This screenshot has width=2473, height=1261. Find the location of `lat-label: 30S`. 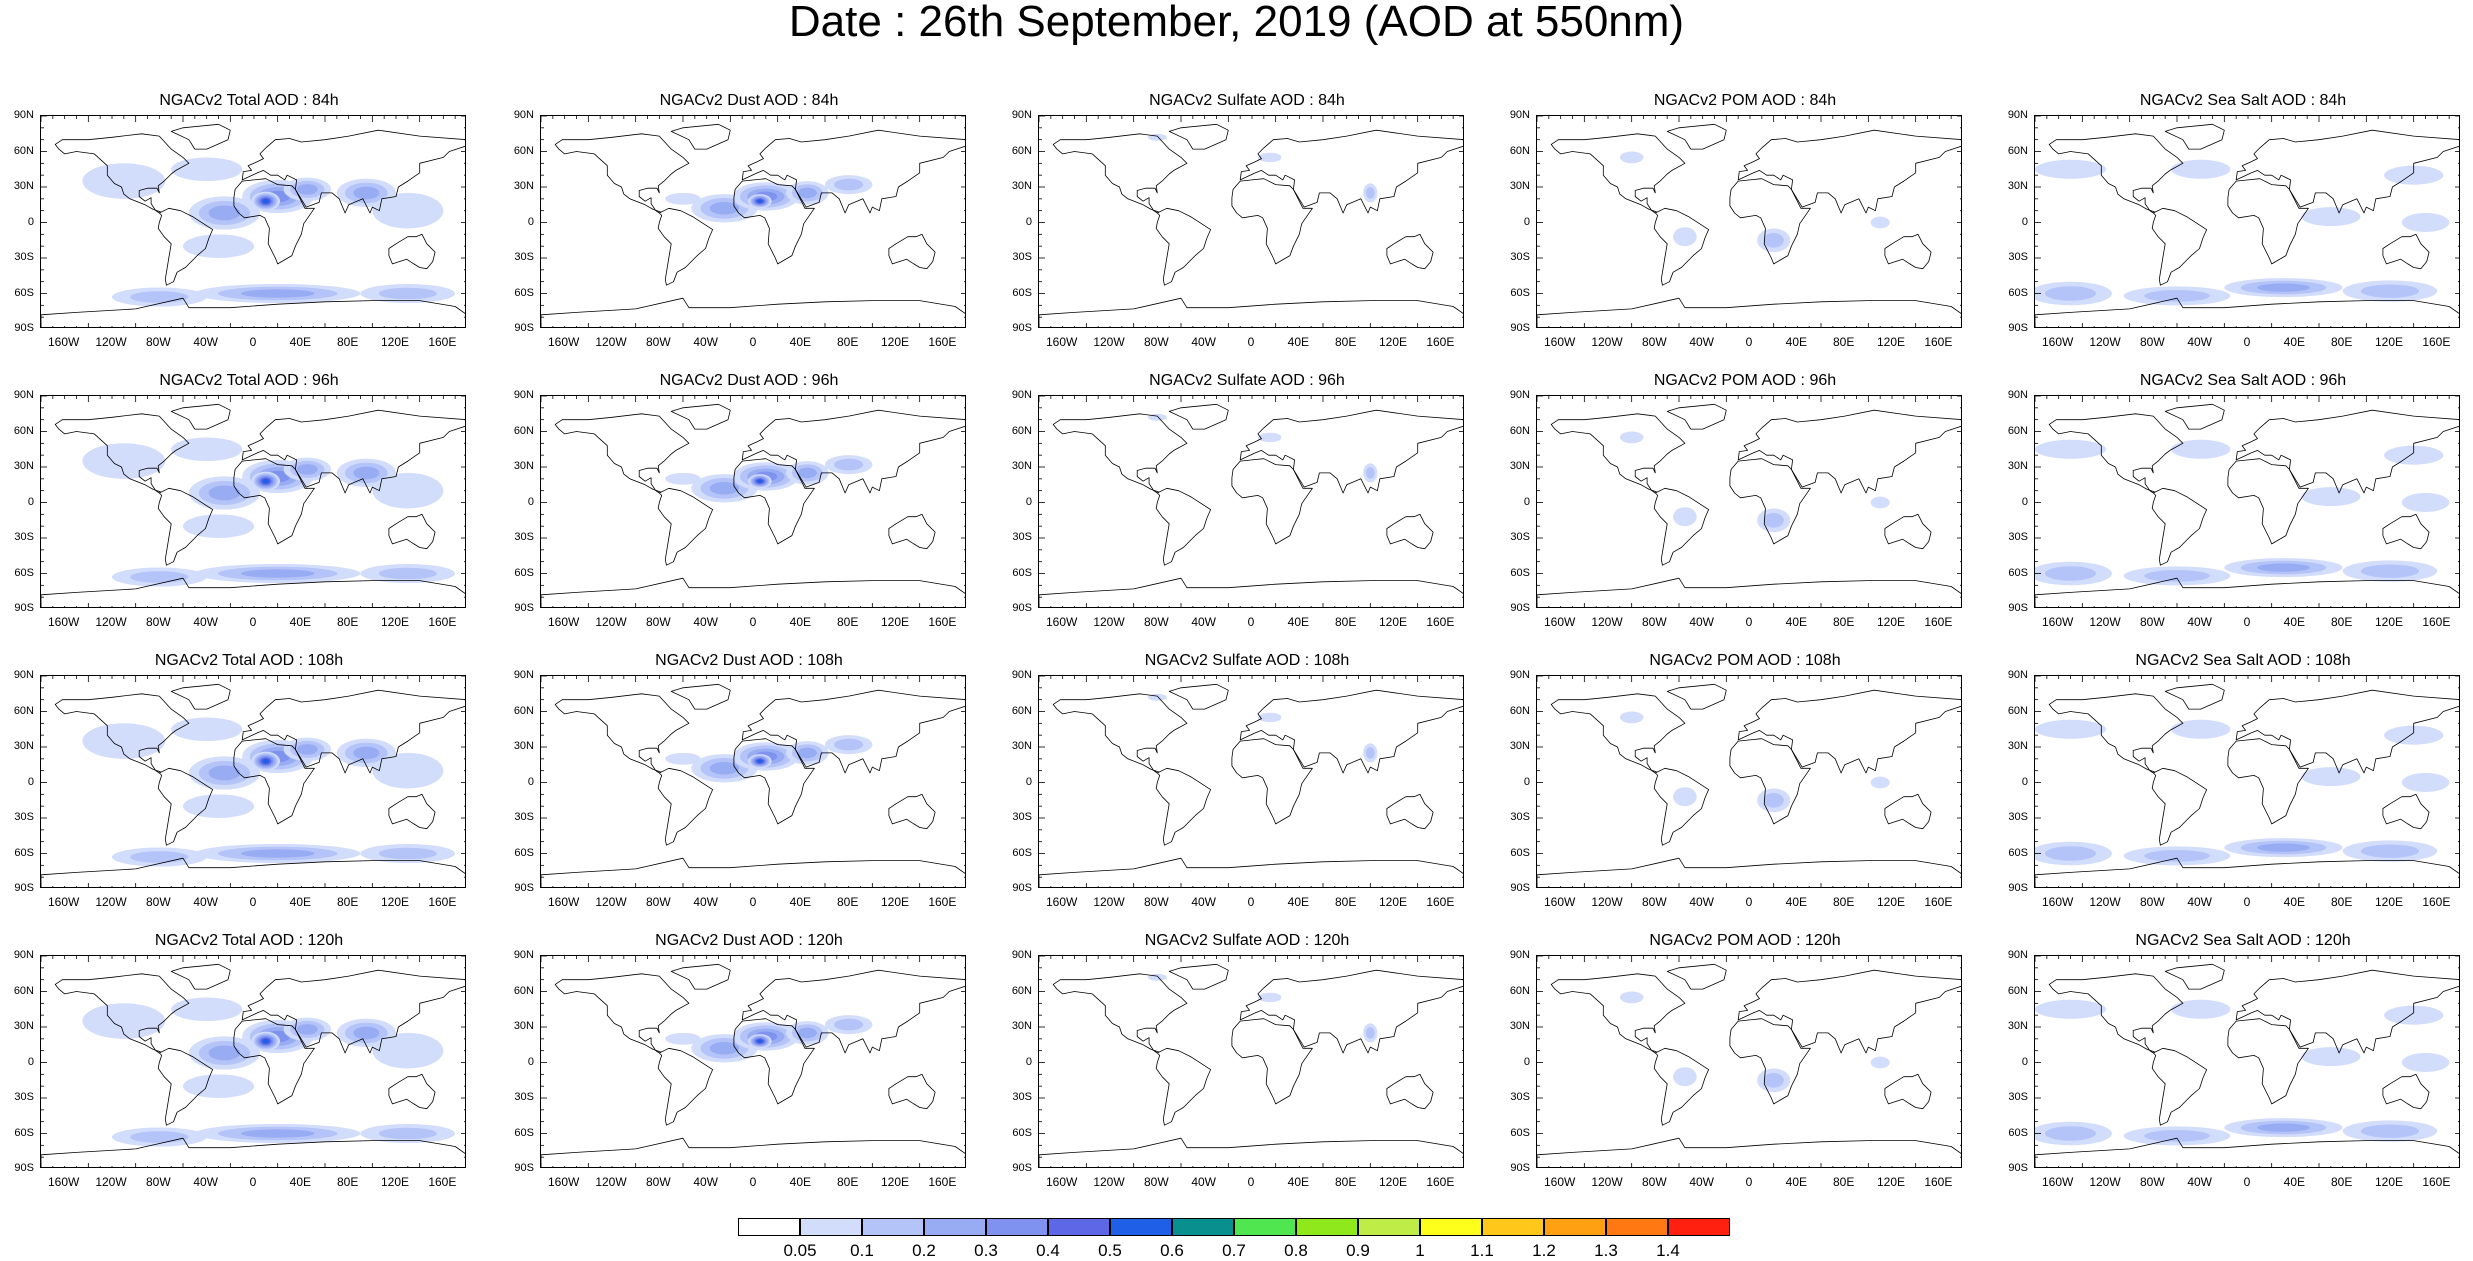

lat-label: 30S is located at coordinates (2018, 1097).